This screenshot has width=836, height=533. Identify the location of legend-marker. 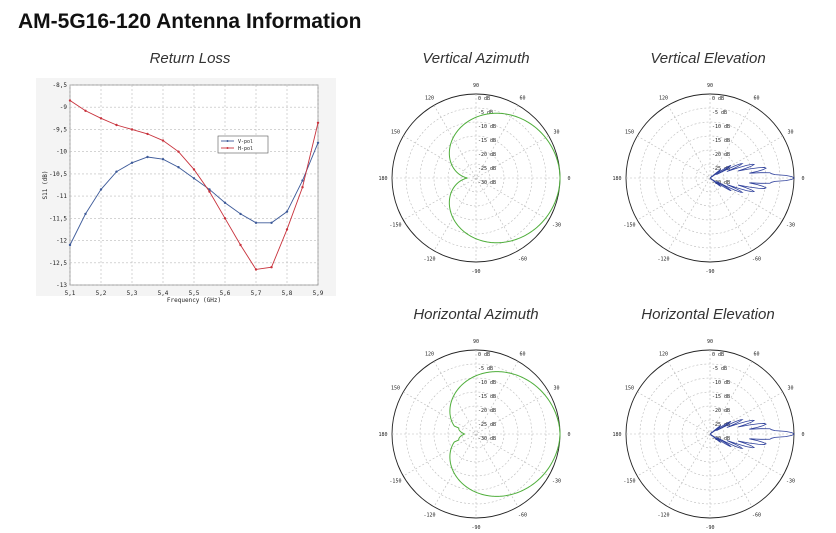
(227, 141).